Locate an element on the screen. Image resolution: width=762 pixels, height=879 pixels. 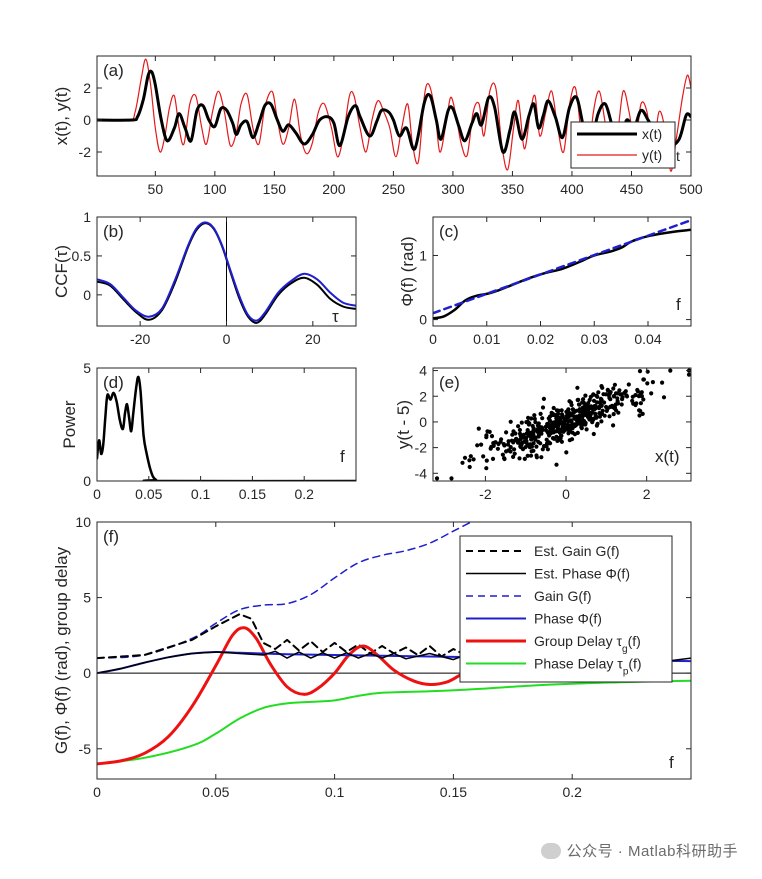
panel-c: 0 0.01 0.02 0.03 0.04 0 1Φ(f) (rad) (c) f is located at coordinates (545, 281).